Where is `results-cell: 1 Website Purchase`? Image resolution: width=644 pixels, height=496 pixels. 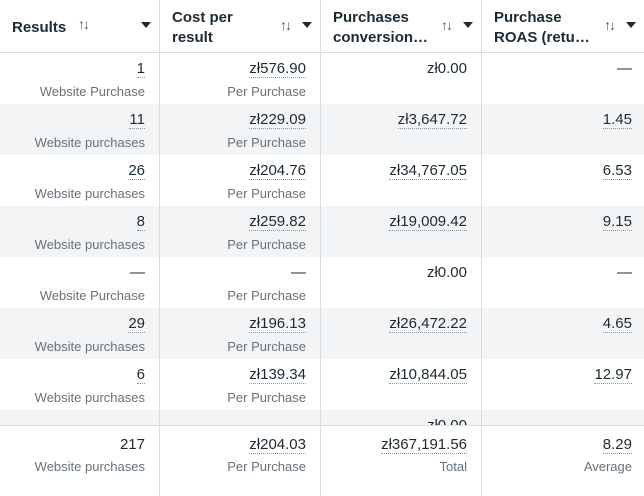 results-cell: 1 Website Purchase is located at coordinates (80, 78).